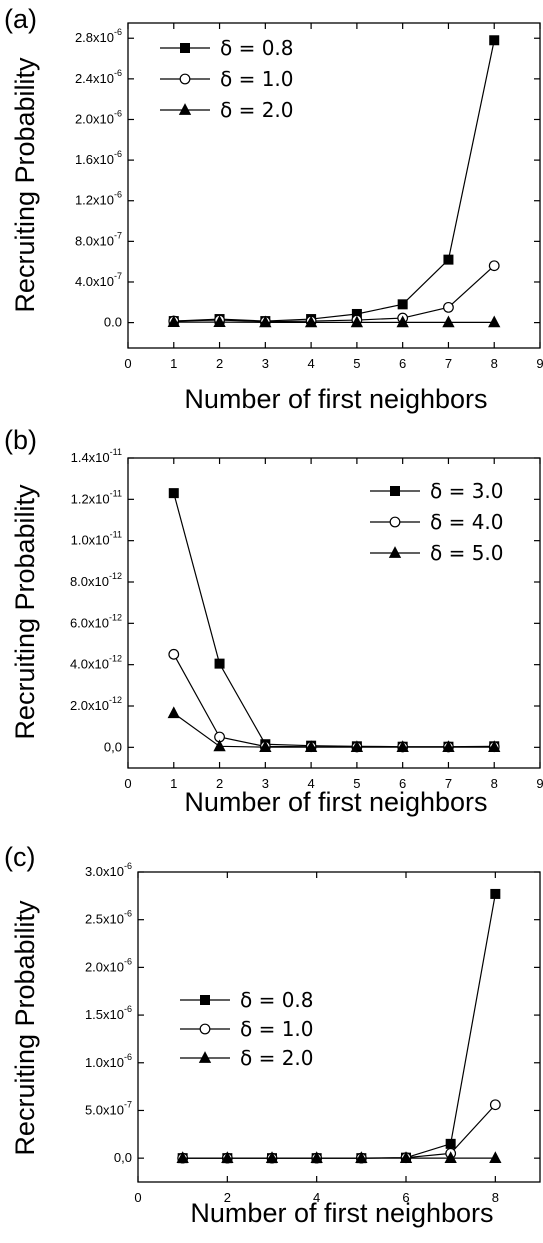  Describe the element at coordinates (98, 199) in the screenshot. I see `y-tick-label: 1.2x10⁻⁶` at that location.